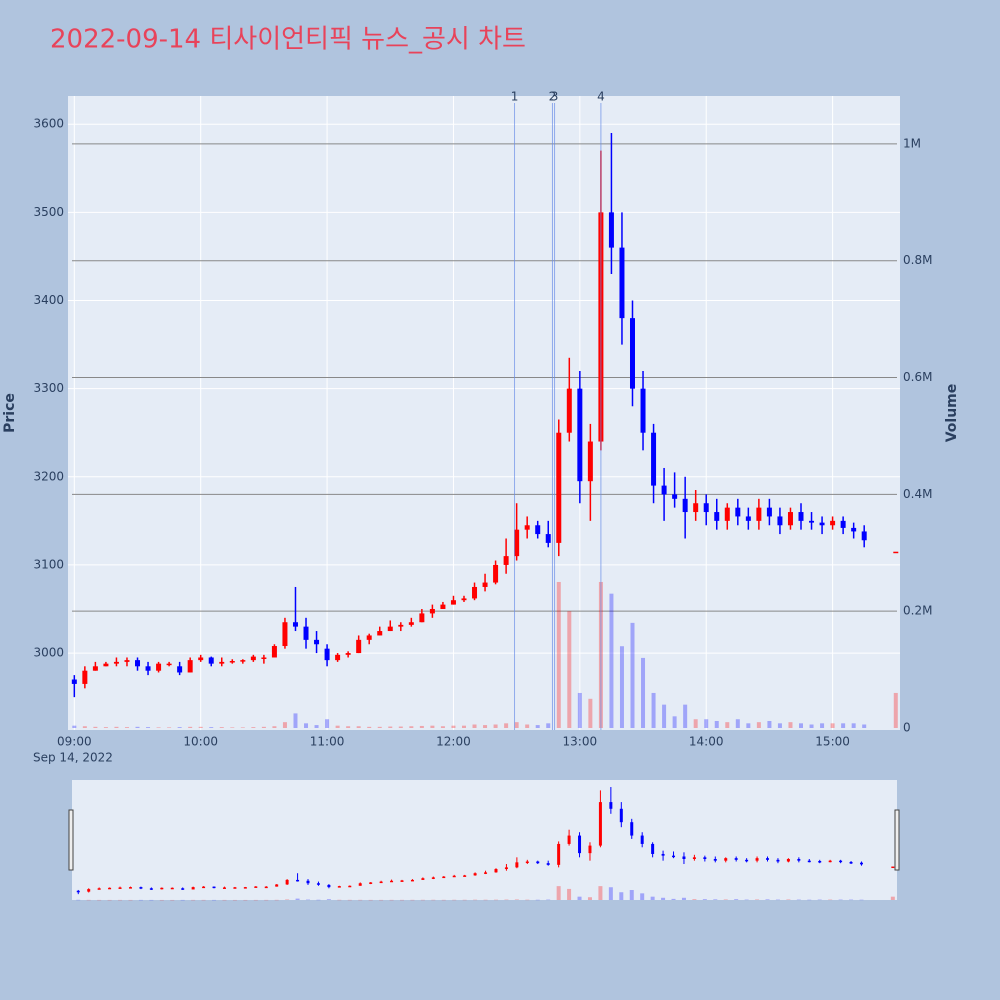 This screenshot has height=1000, width=1000. Describe the element at coordinates (48, 388) in the screenshot. I see `y-tick-label: 3300` at that location.